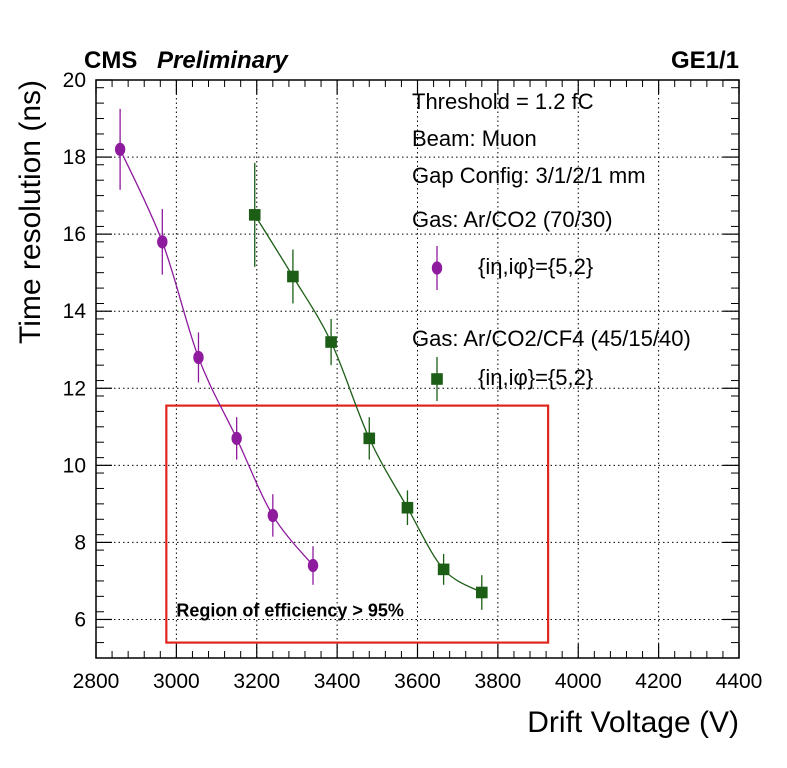 This screenshot has height=768, width=787. Describe the element at coordinates (110, 60) in the screenshot. I see `header-cms: CMS` at that location.